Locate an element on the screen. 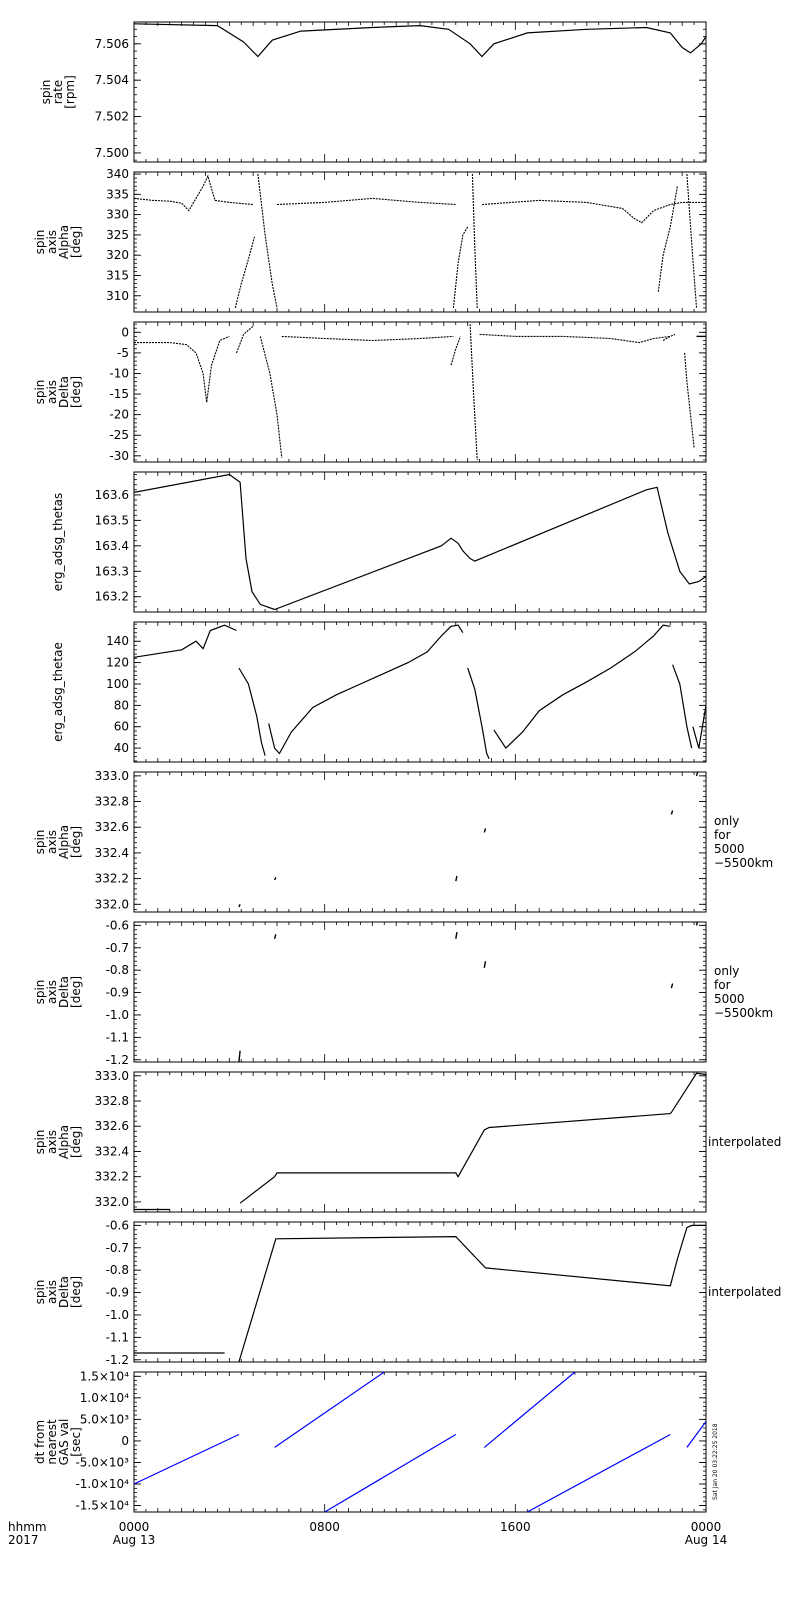 The height and width of the screenshot is (1600, 800). y-axis-label: erg_adsg_thetas is located at coordinates (58, 542).